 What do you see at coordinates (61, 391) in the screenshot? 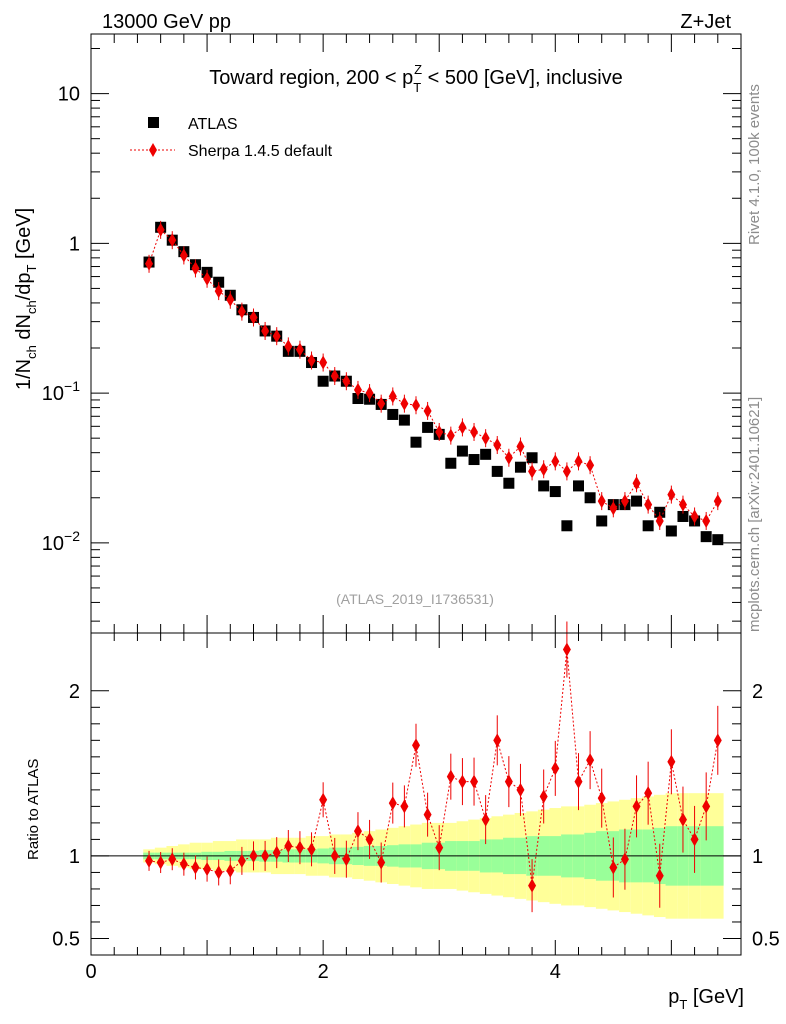
I see `main-ytick-label: 10⁻¹` at bounding box center [61, 391].